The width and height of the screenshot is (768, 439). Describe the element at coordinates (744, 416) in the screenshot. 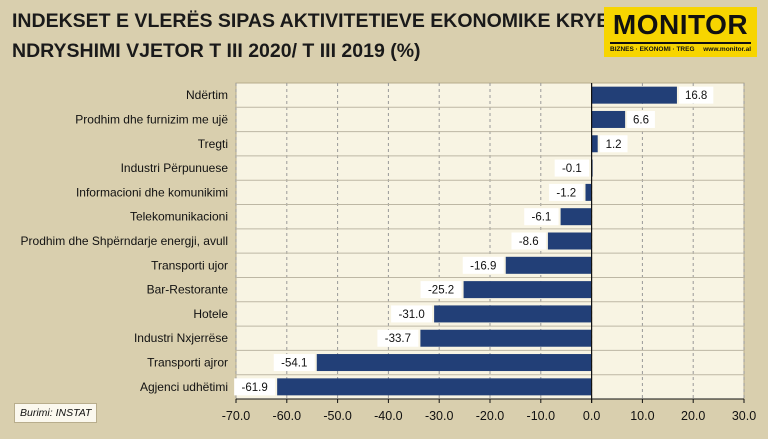

I see `x-tick-label: 30.0` at that location.